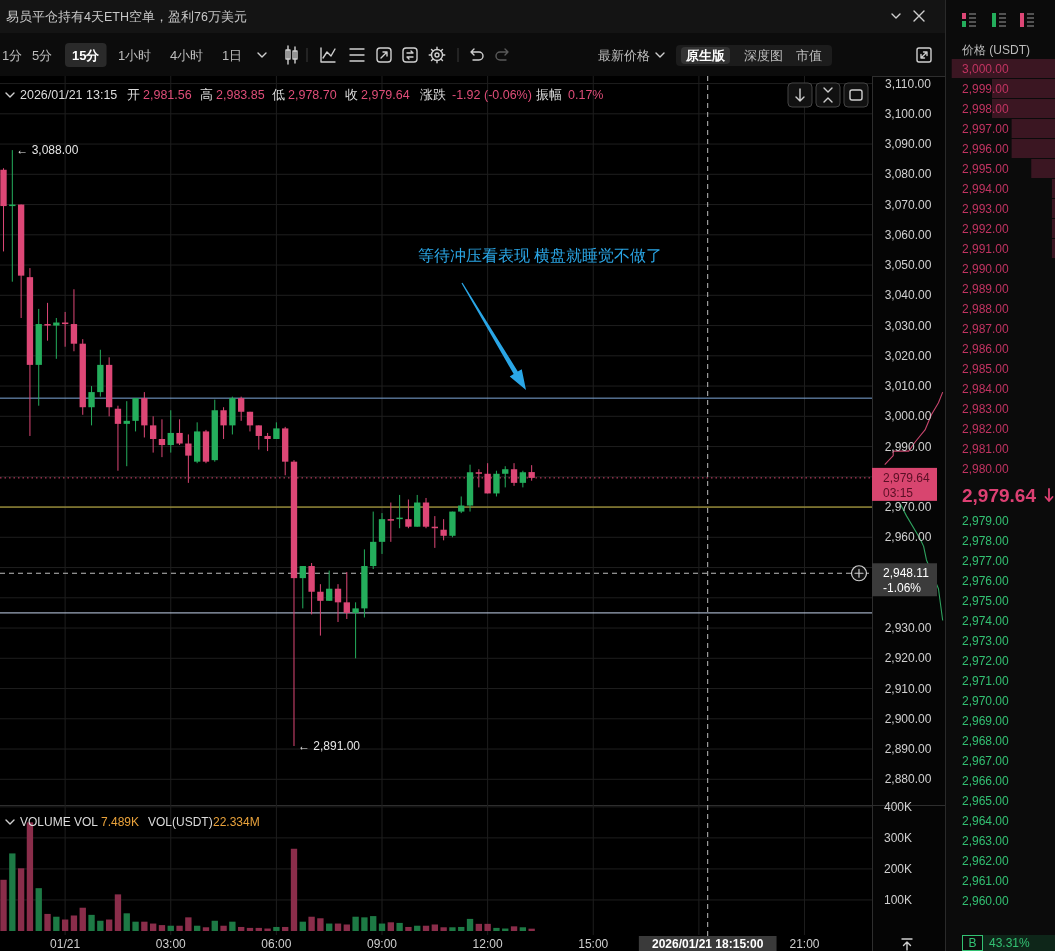 The height and width of the screenshot is (951, 1055). I want to click on y-tick-label: 2,986.00, so click(986, 348).